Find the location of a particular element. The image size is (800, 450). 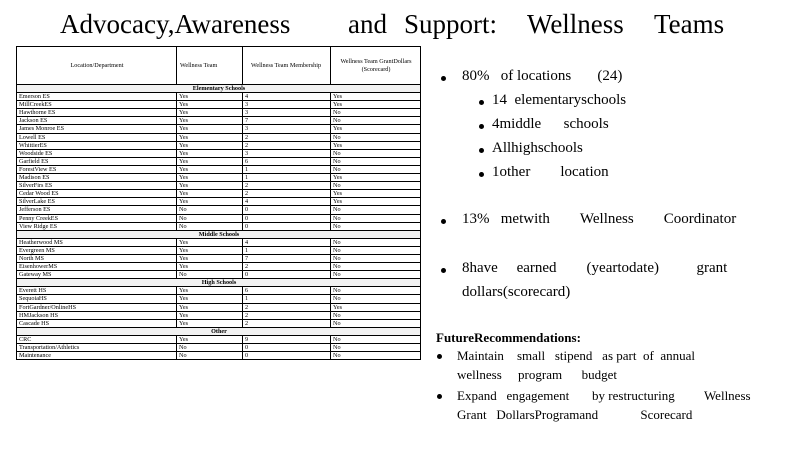

location-cell: Gateway MS is located at coordinates (96, 275).